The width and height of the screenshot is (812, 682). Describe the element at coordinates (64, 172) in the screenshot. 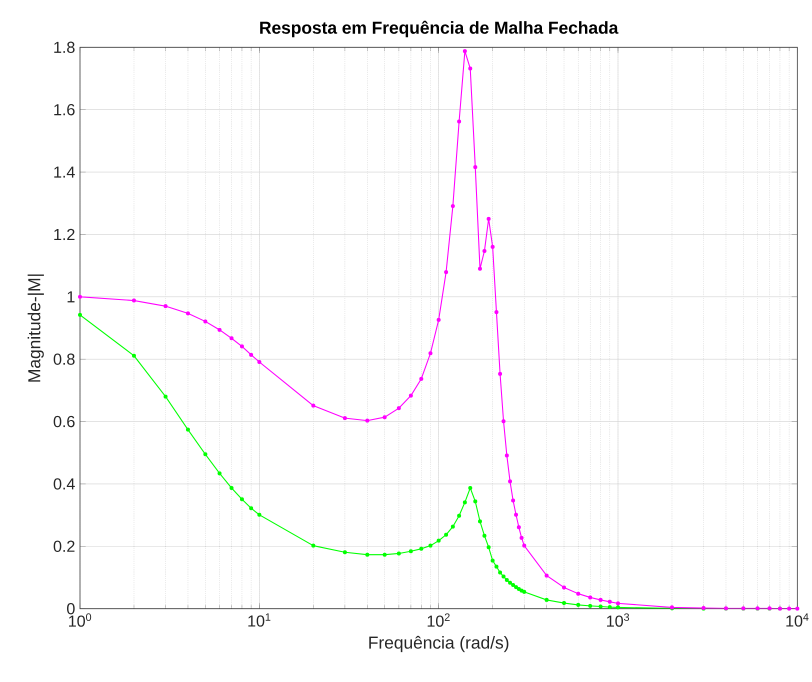

I see `y-tick-label: 1.4` at that location.